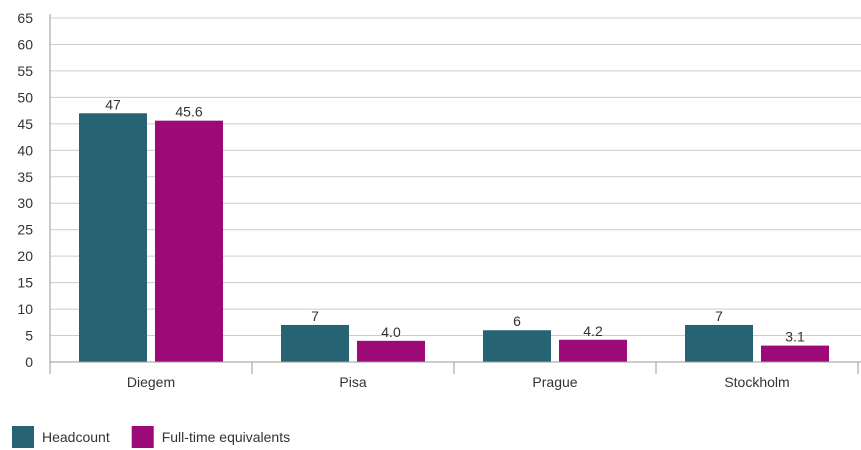  What do you see at coordinates (25, 71) in the screenshot?
I see `y-tick-label: 55` at bounding box center [25, 71].